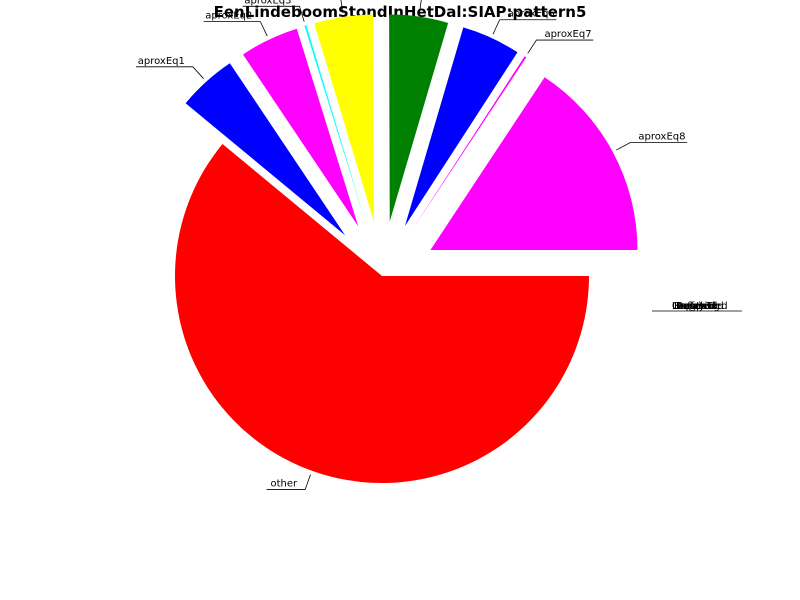  Describe the element at coordinates (273, 13) in the screenshot. I see `leader-line-aproxeq3` at that location.